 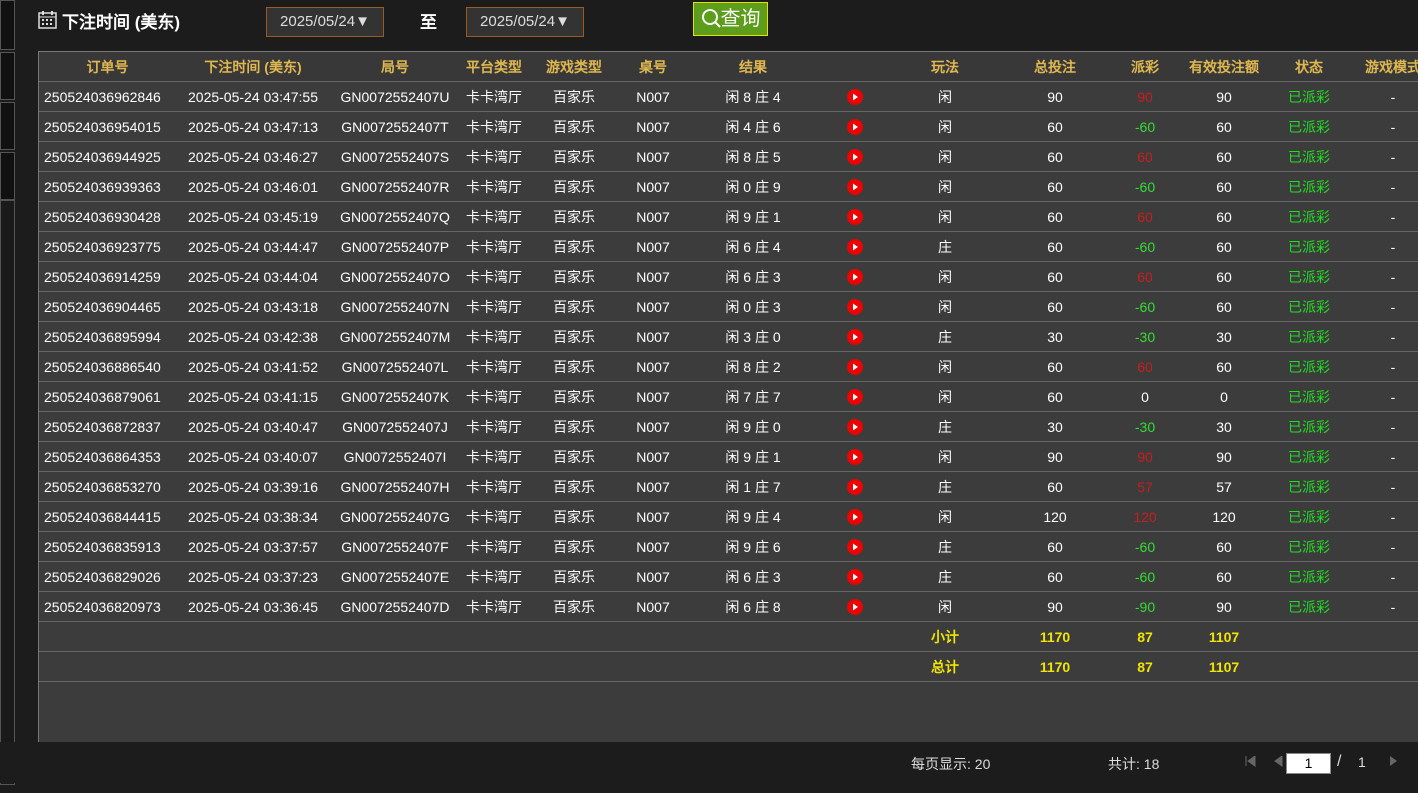 I want to click on cell: GN0072552407M, so click(x=395, y=336).